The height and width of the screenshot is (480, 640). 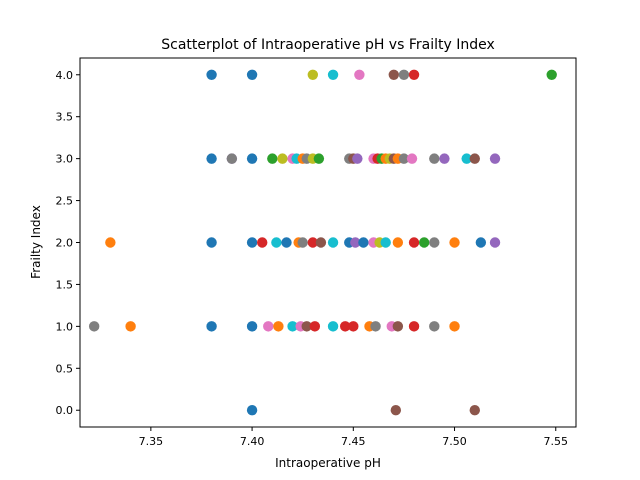 What do you see at coordinates (36, 242) in the screenshot?
I see `y-axis-label: Frailty Index` at bounding box center [36, 242].